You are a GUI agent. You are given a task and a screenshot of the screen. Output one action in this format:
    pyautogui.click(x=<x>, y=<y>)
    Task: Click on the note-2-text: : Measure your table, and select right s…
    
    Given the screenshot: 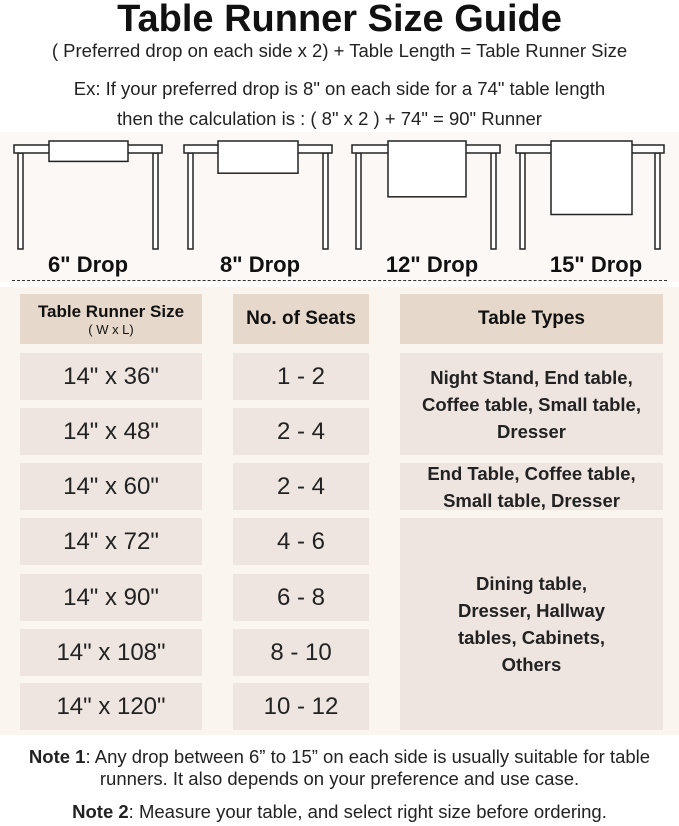 What is the action you would take?
    pyautogui.click(x=367, y=811)
    